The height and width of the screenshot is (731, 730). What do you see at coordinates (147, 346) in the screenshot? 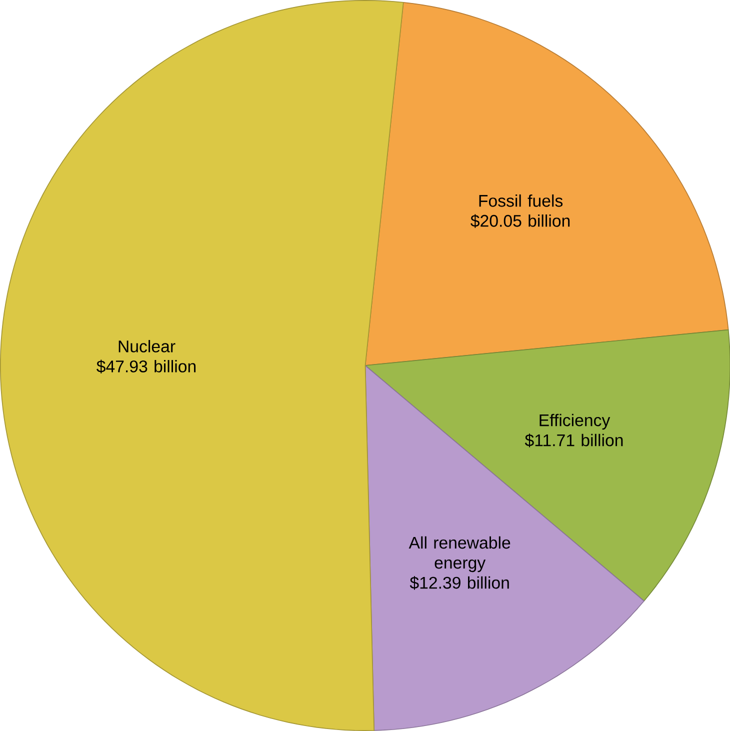
I see `slice-label: Nuclear` at bounding box center [147, 346].